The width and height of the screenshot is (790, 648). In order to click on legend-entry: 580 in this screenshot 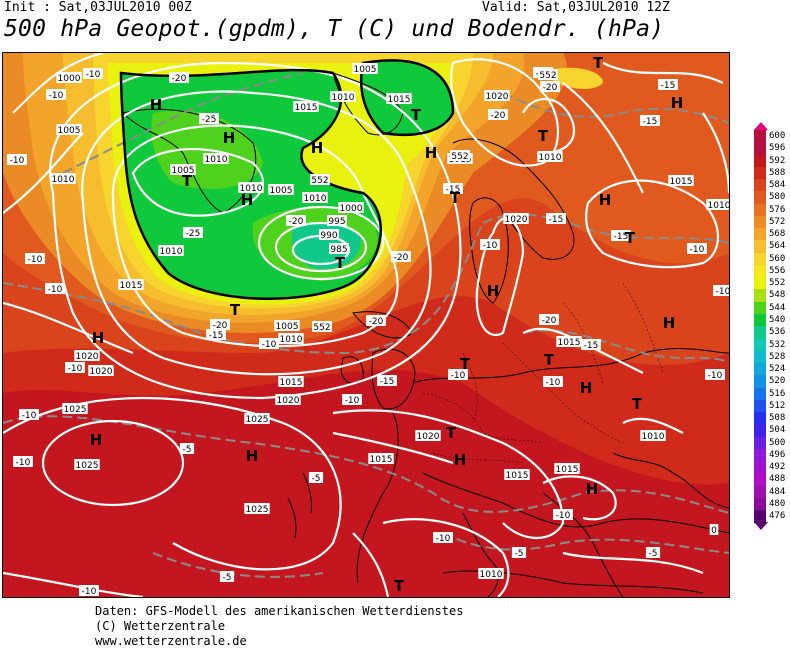, I will do `click(771, 197)`.